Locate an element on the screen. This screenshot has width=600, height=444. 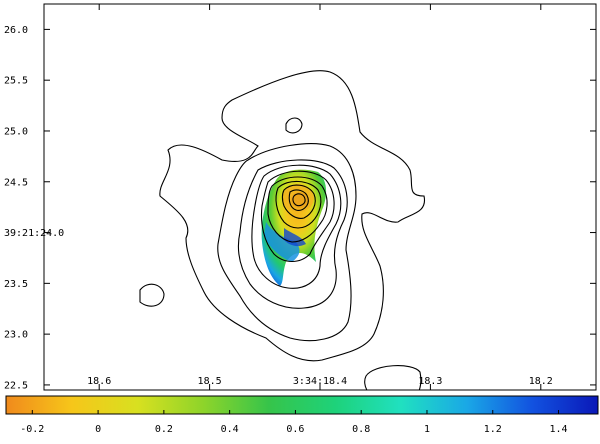
colorbar-ticks: -0.2 0 0.2 0.4 0.6 0.8 1 1.2 1.4 is located at coordinates (294, 422).